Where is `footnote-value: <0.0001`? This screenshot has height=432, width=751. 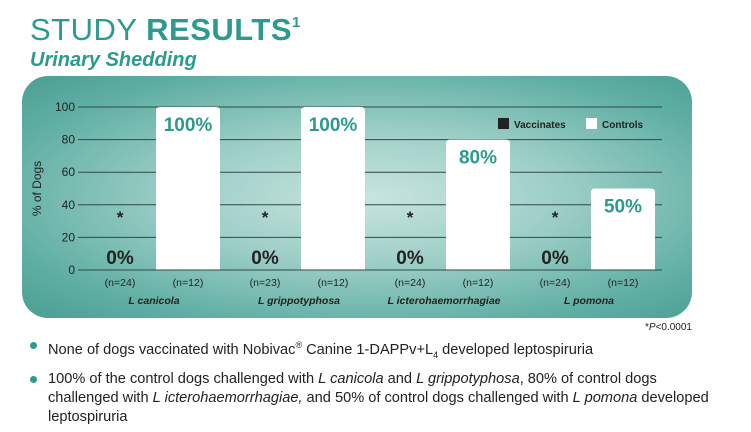
footnote-value: <0.0001 is located at coordinates (673, 327).